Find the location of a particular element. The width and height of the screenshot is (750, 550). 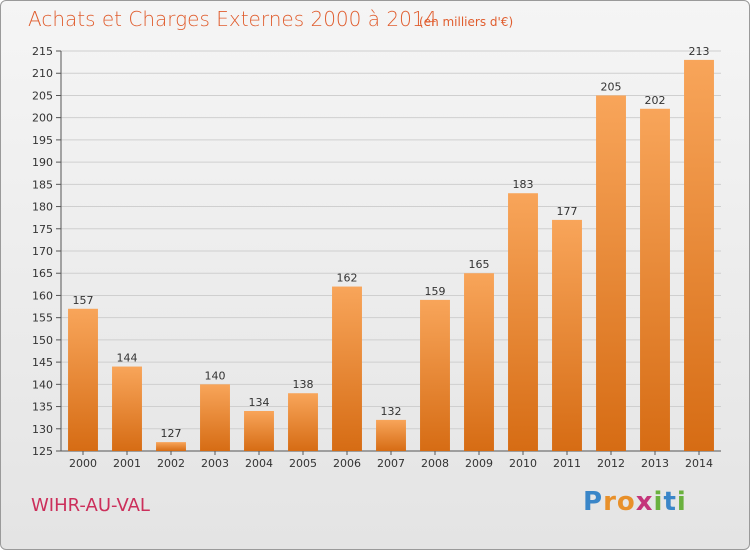

x-tick-label: 2006 is located at coordinates (347, 463).